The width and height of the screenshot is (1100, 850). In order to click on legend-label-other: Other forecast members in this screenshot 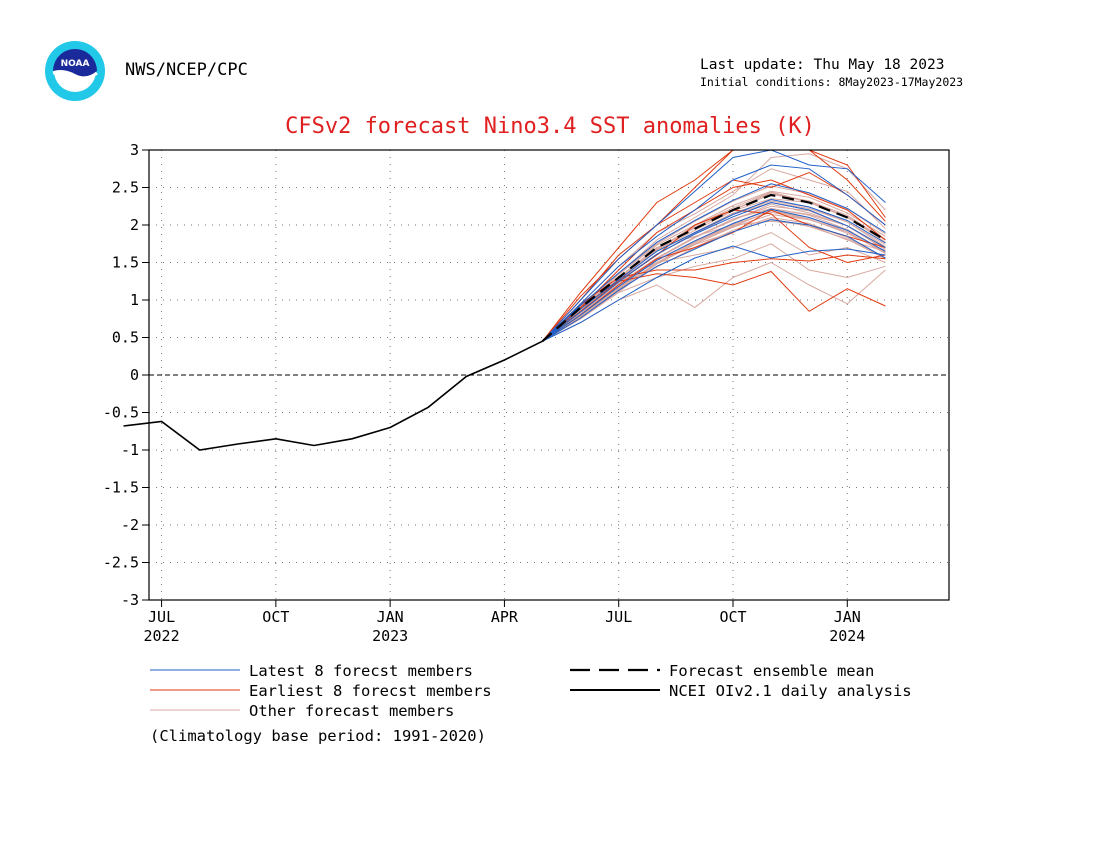, I will do `click(351, 711)`.